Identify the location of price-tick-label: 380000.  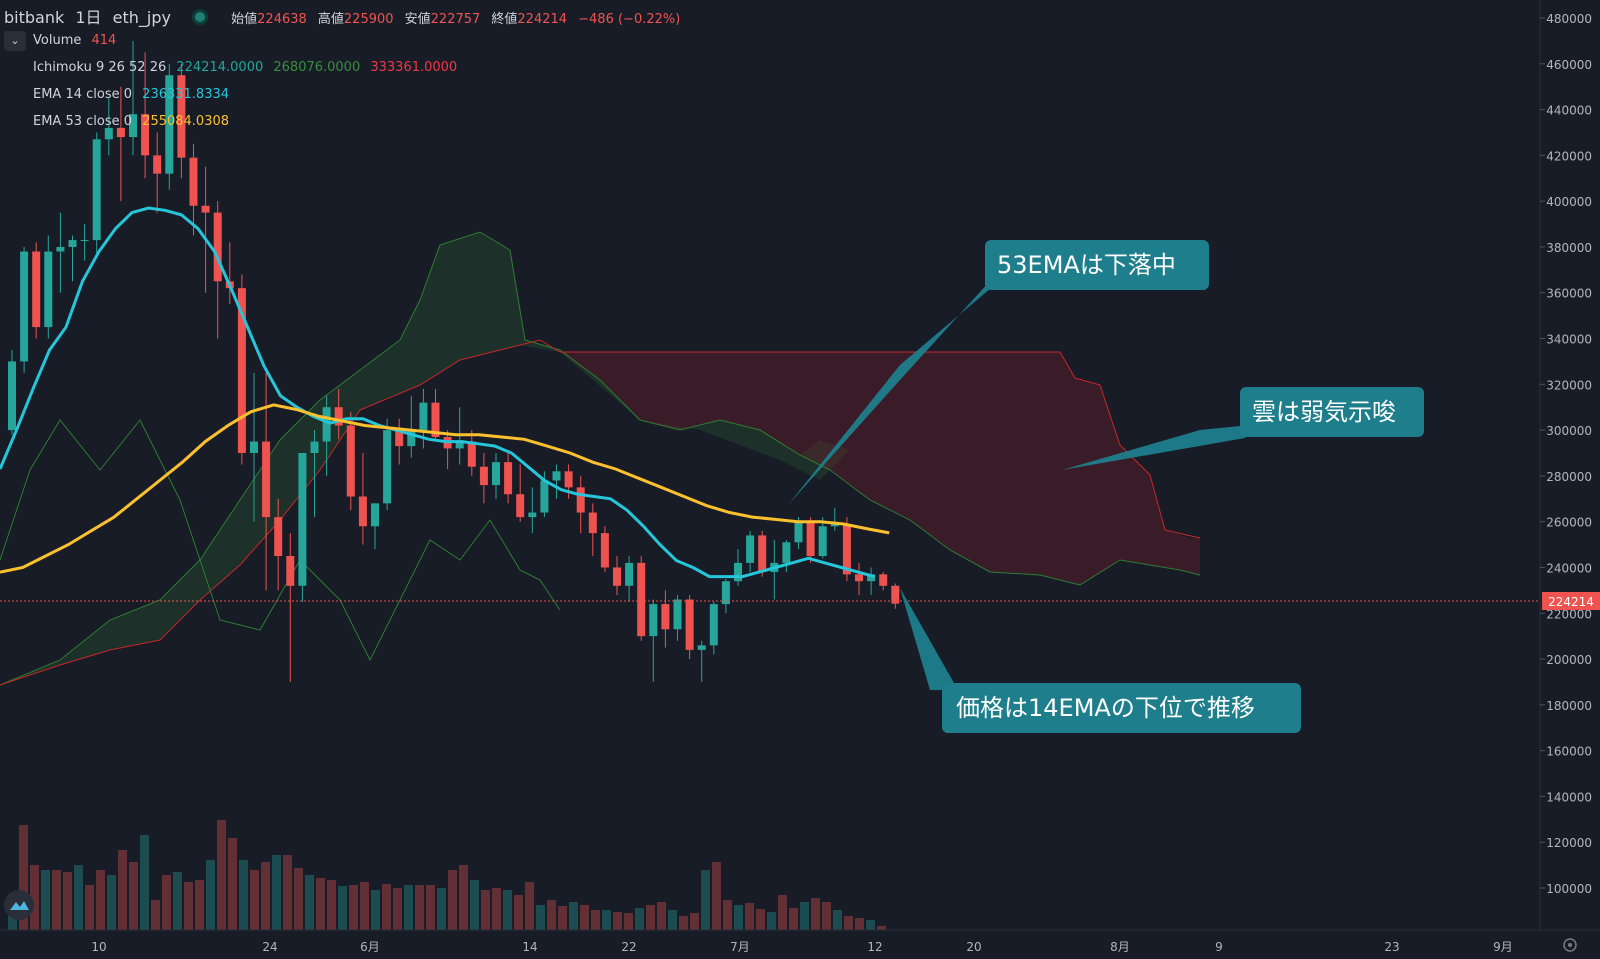
(1569, 248).